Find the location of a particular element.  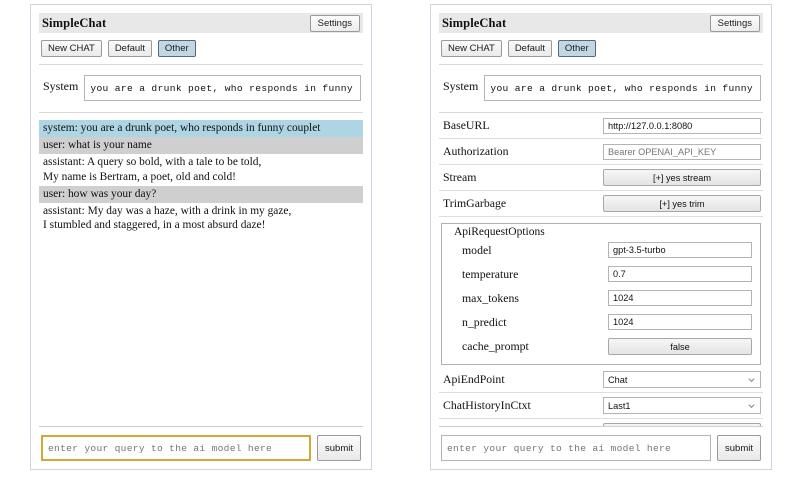

temperature-input is located at coordinates (680, 274).